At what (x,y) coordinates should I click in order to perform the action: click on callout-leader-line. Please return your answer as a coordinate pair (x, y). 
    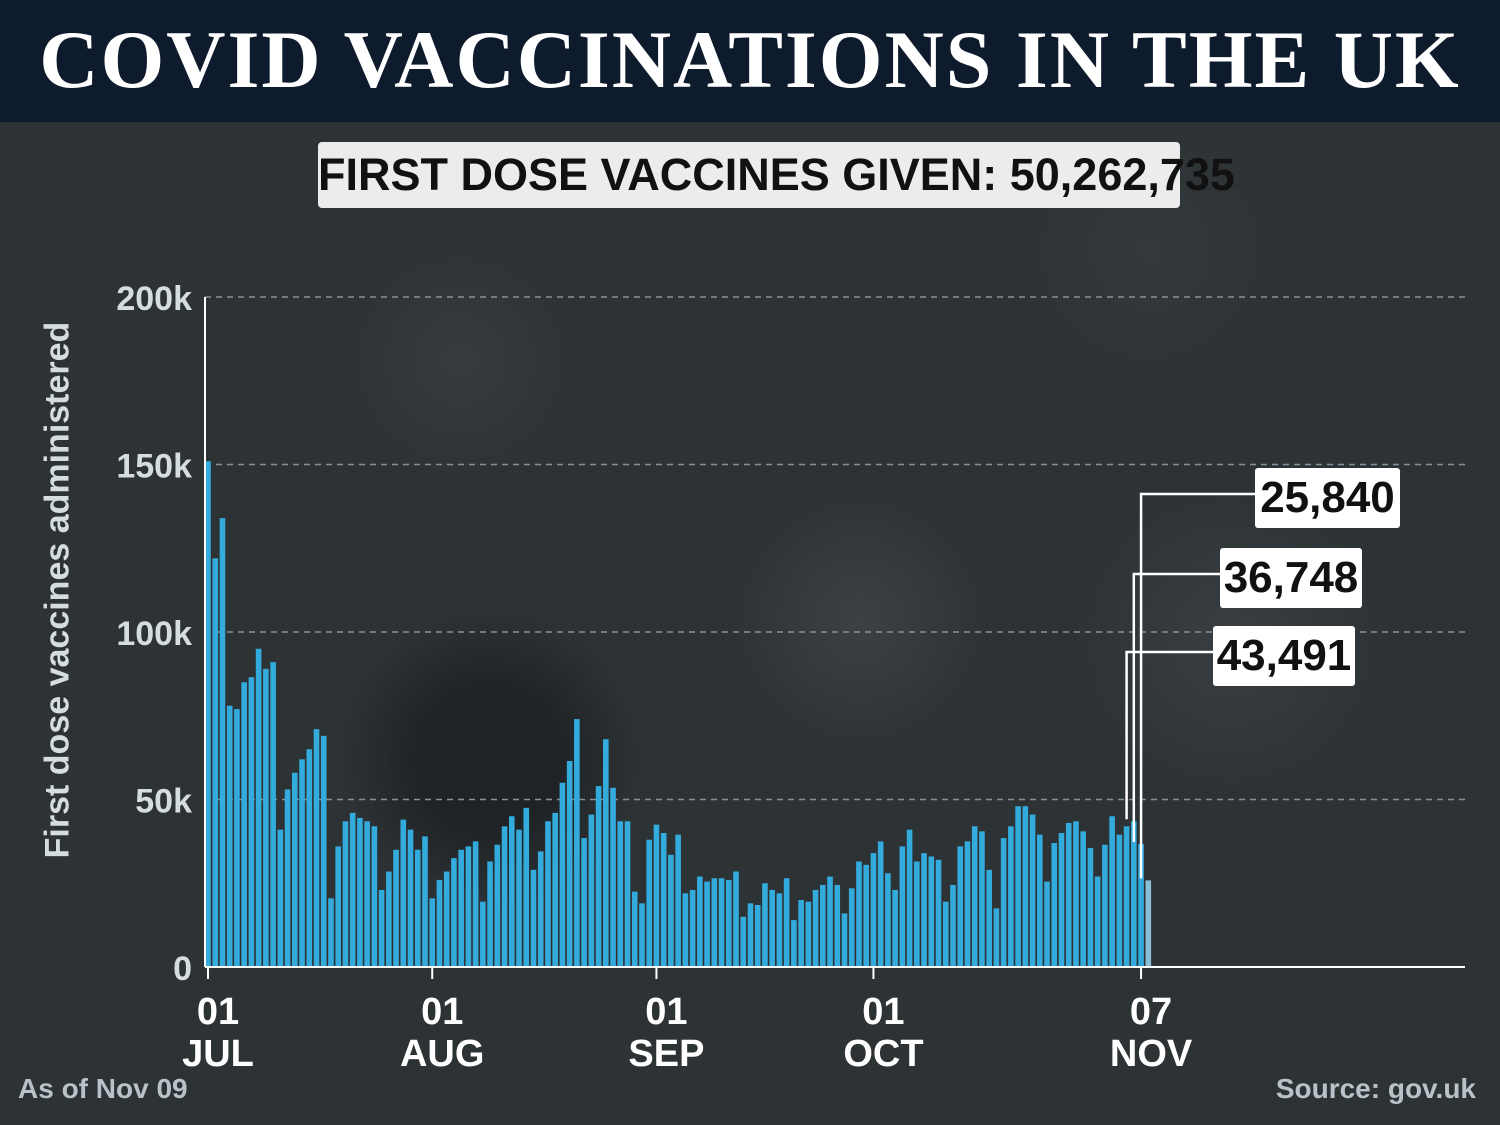
    Looking at the image, I should click on (1247, 707).